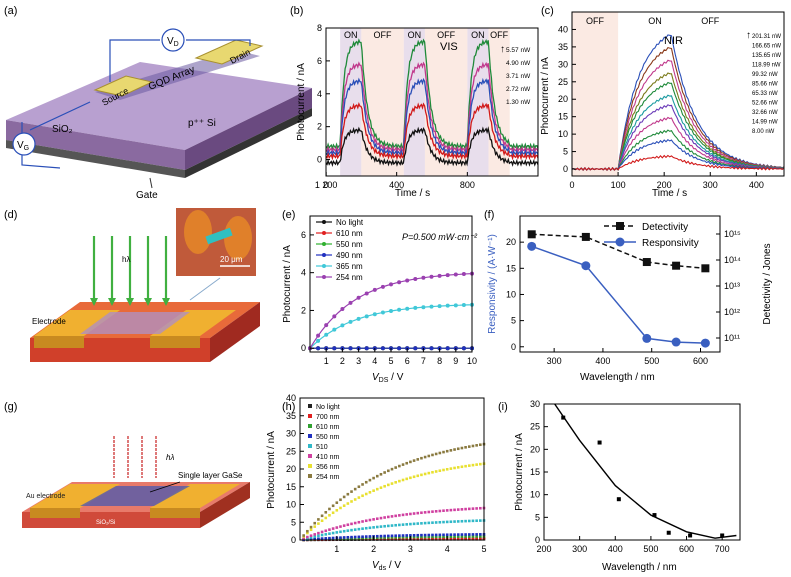 The height and width of the screenshot is (577, 791). What do you see at coordinates (135, 323) in the screenshot?
I see `nanowire-channel` at bounding box center [135, 323].